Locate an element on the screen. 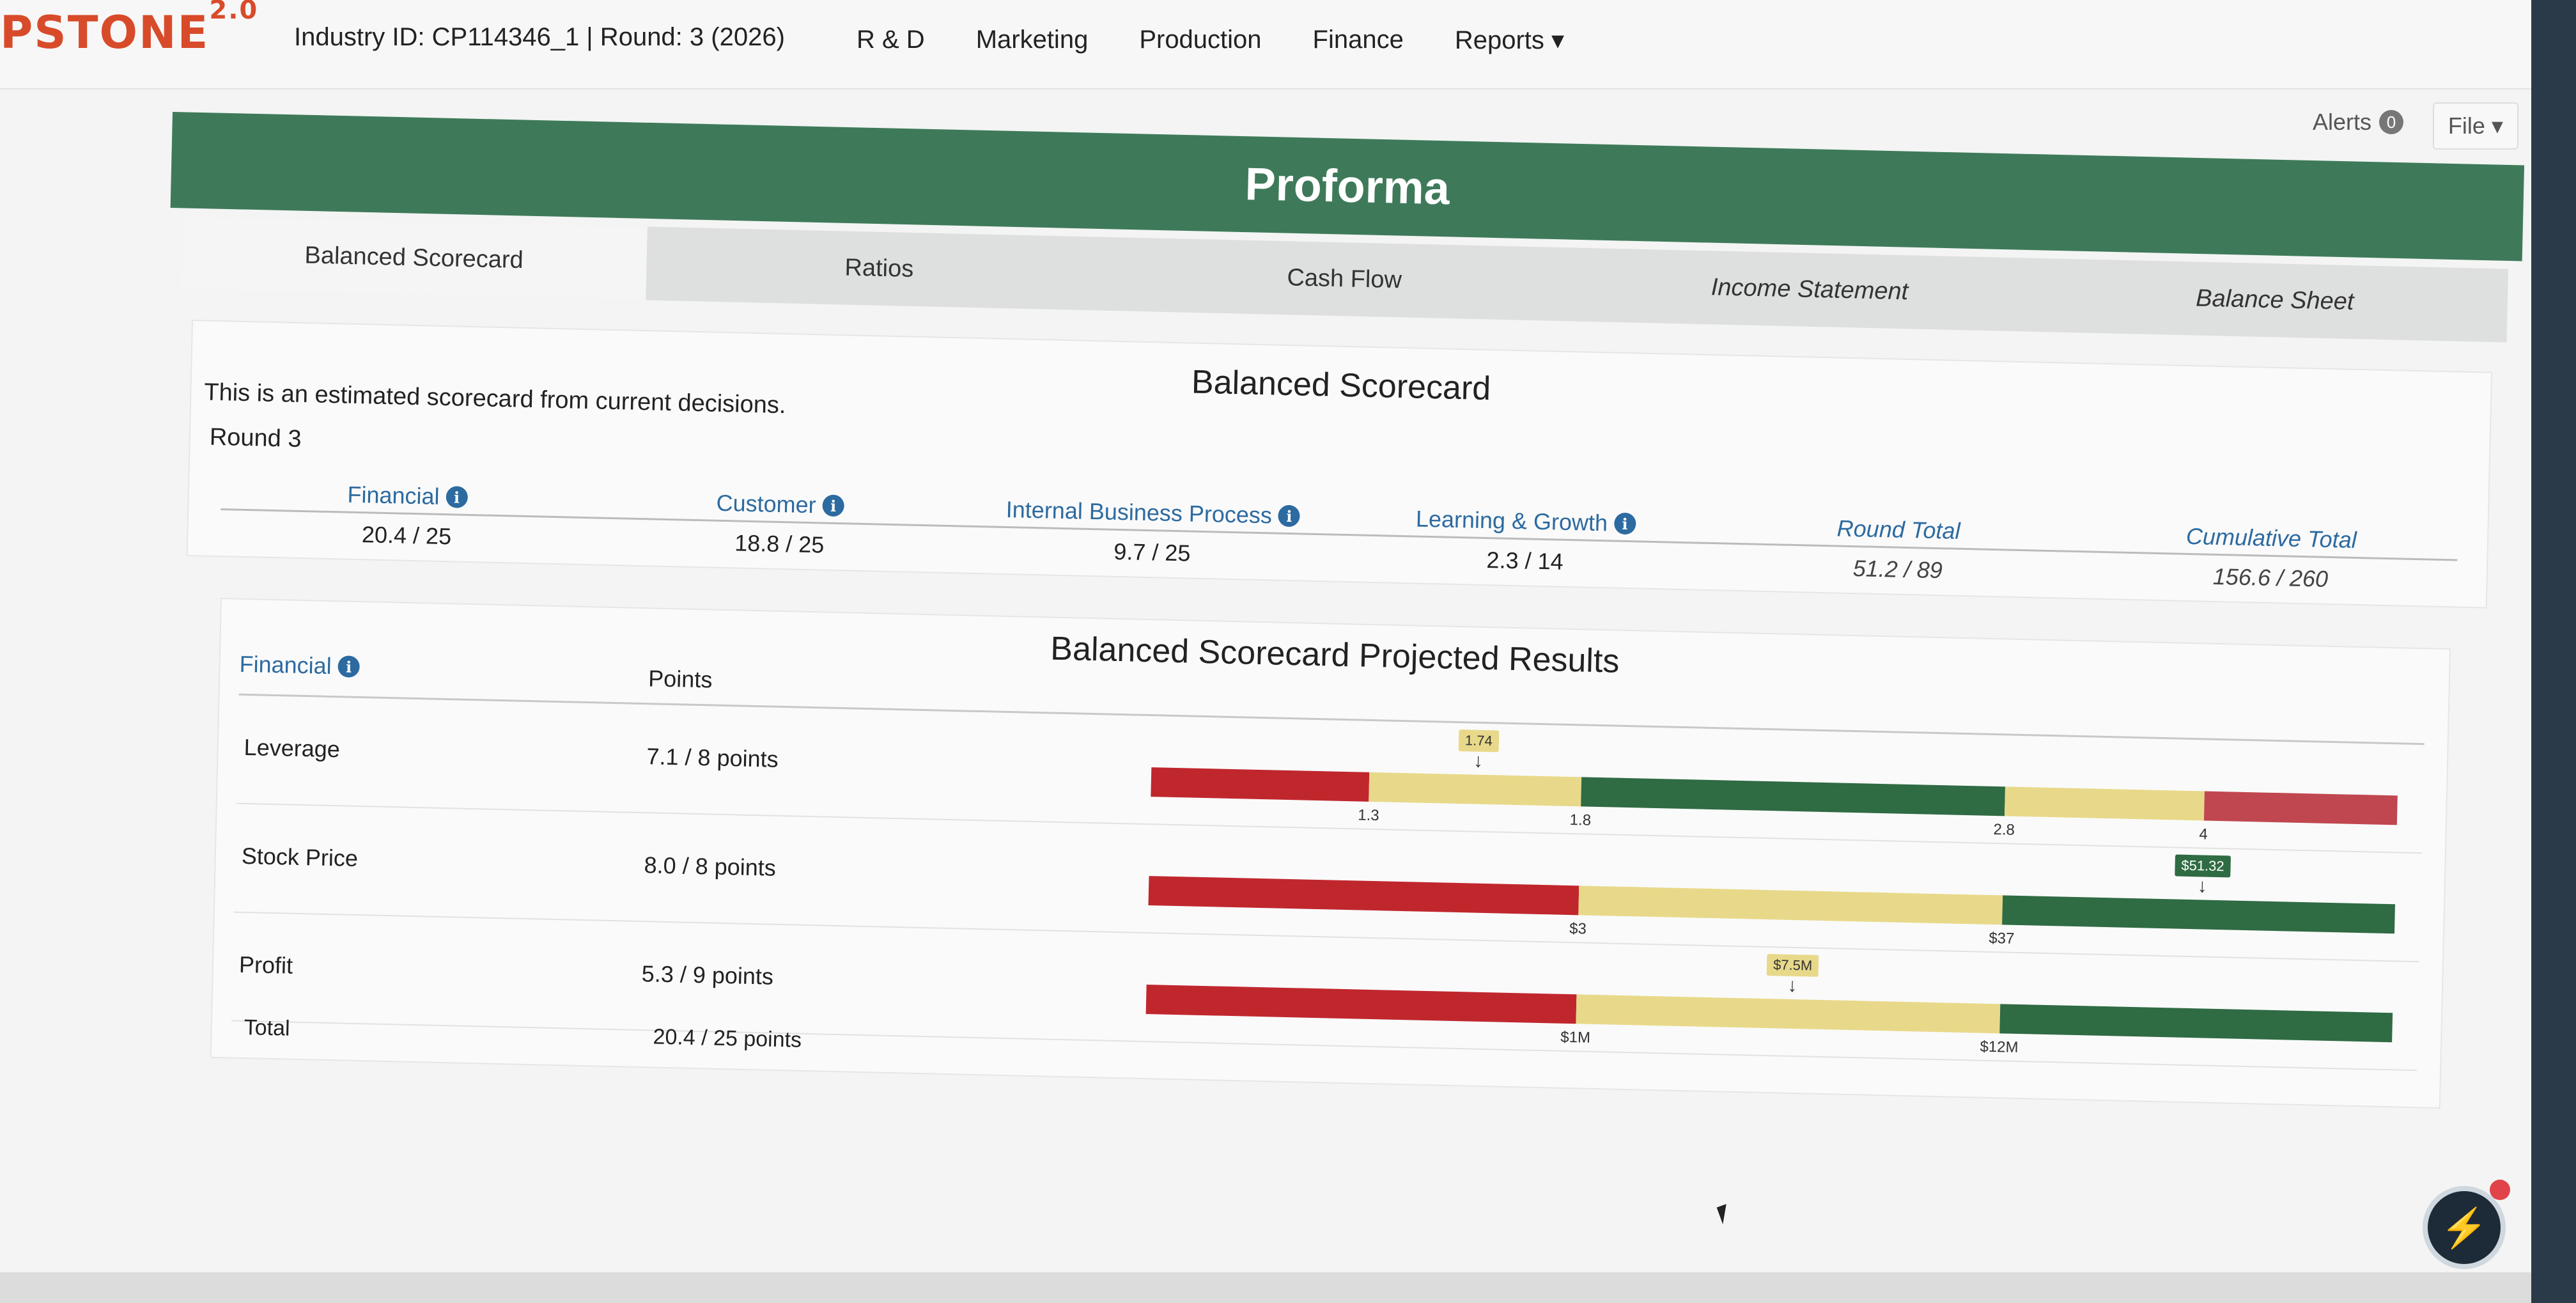 Image resolution: width=2576 pixels, height=1303 pixels. nav-reports-dropdown: Reports ▾ is located at coordinates (1509, 40).